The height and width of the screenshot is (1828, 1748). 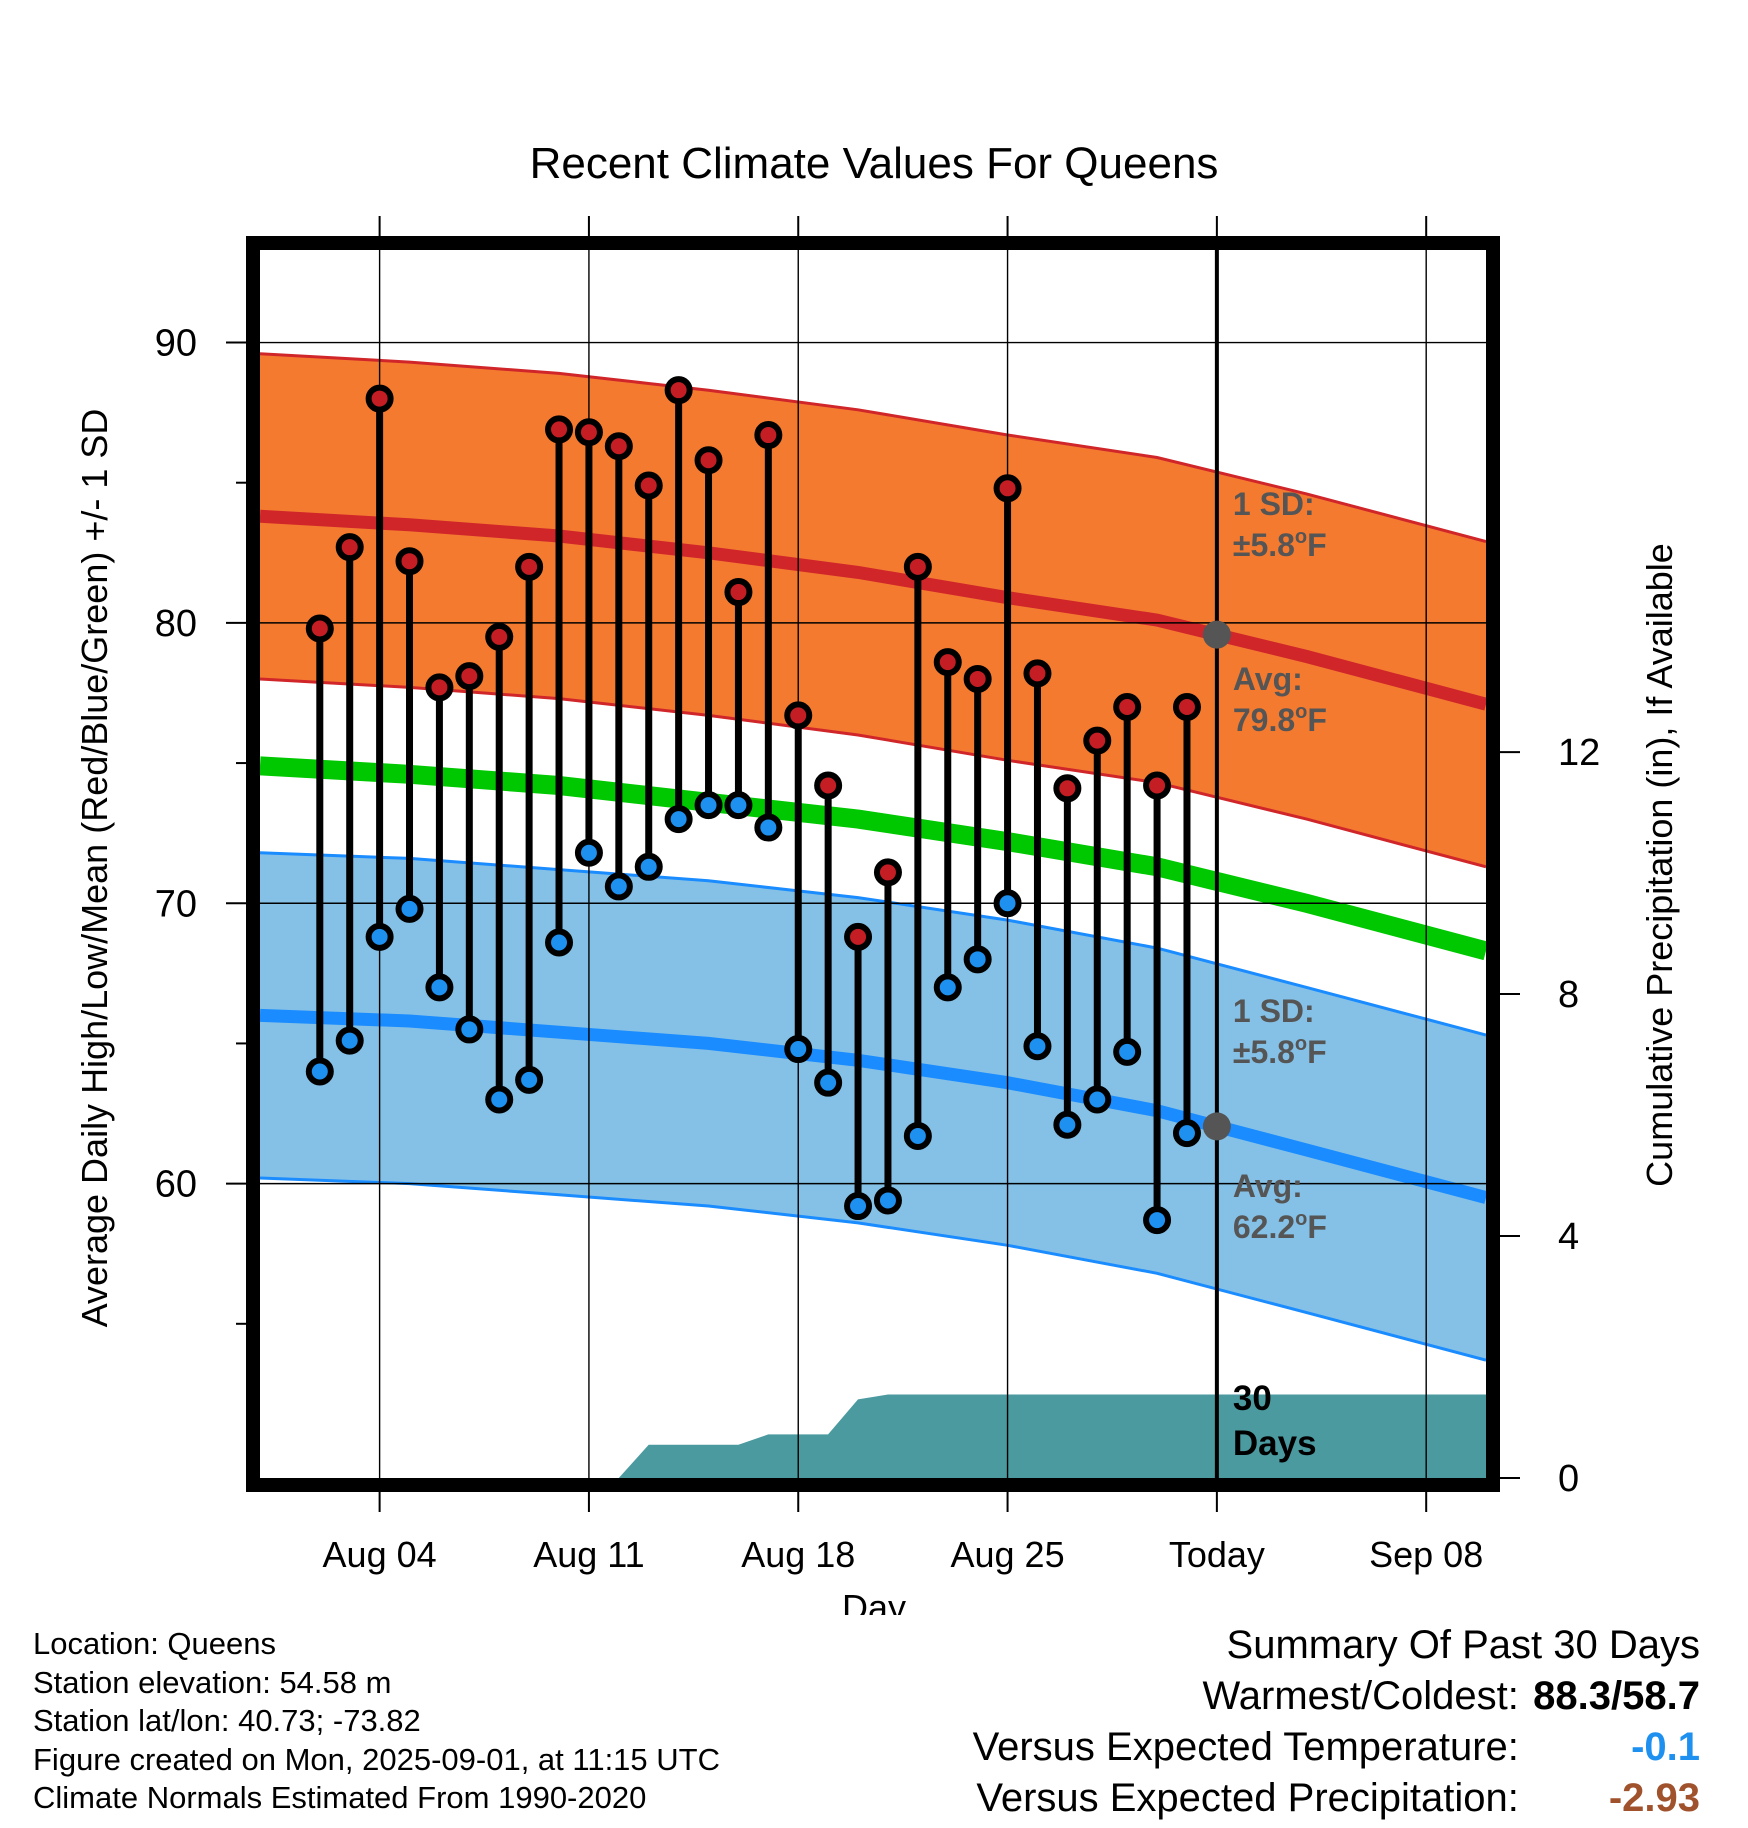 I want to click on x-tick-label: Aug 25, so click(x=1008, y=1554).